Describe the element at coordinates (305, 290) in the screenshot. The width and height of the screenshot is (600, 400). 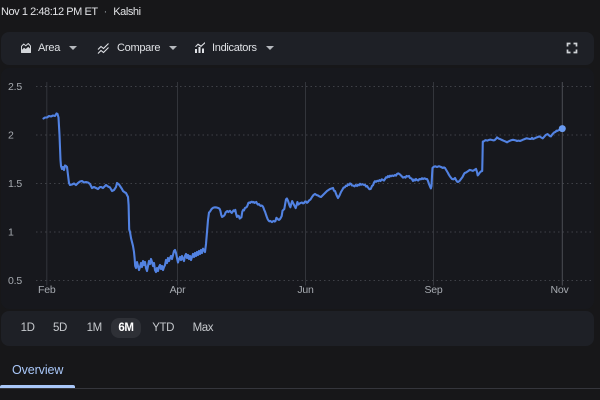
I see `svg-text: Jun` at that location.